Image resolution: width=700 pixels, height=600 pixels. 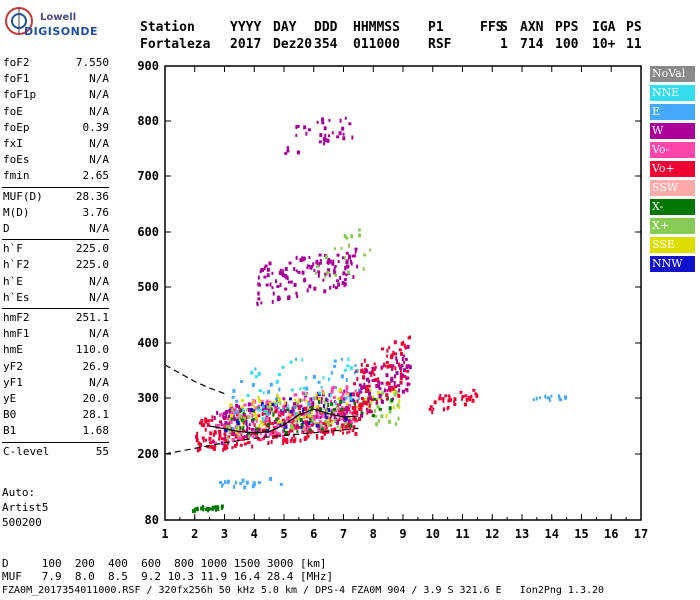 I want to click on header-label: YYYY, so click(x=246, y=27).